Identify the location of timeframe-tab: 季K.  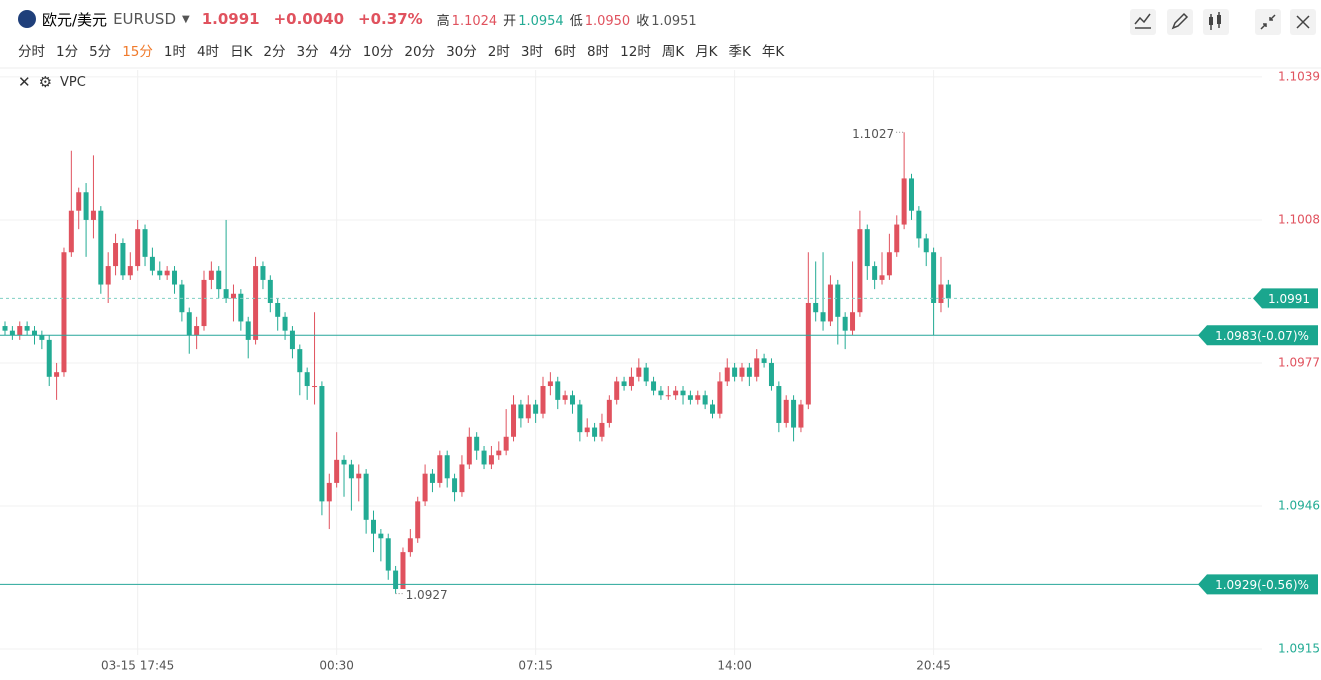
(739, 52).